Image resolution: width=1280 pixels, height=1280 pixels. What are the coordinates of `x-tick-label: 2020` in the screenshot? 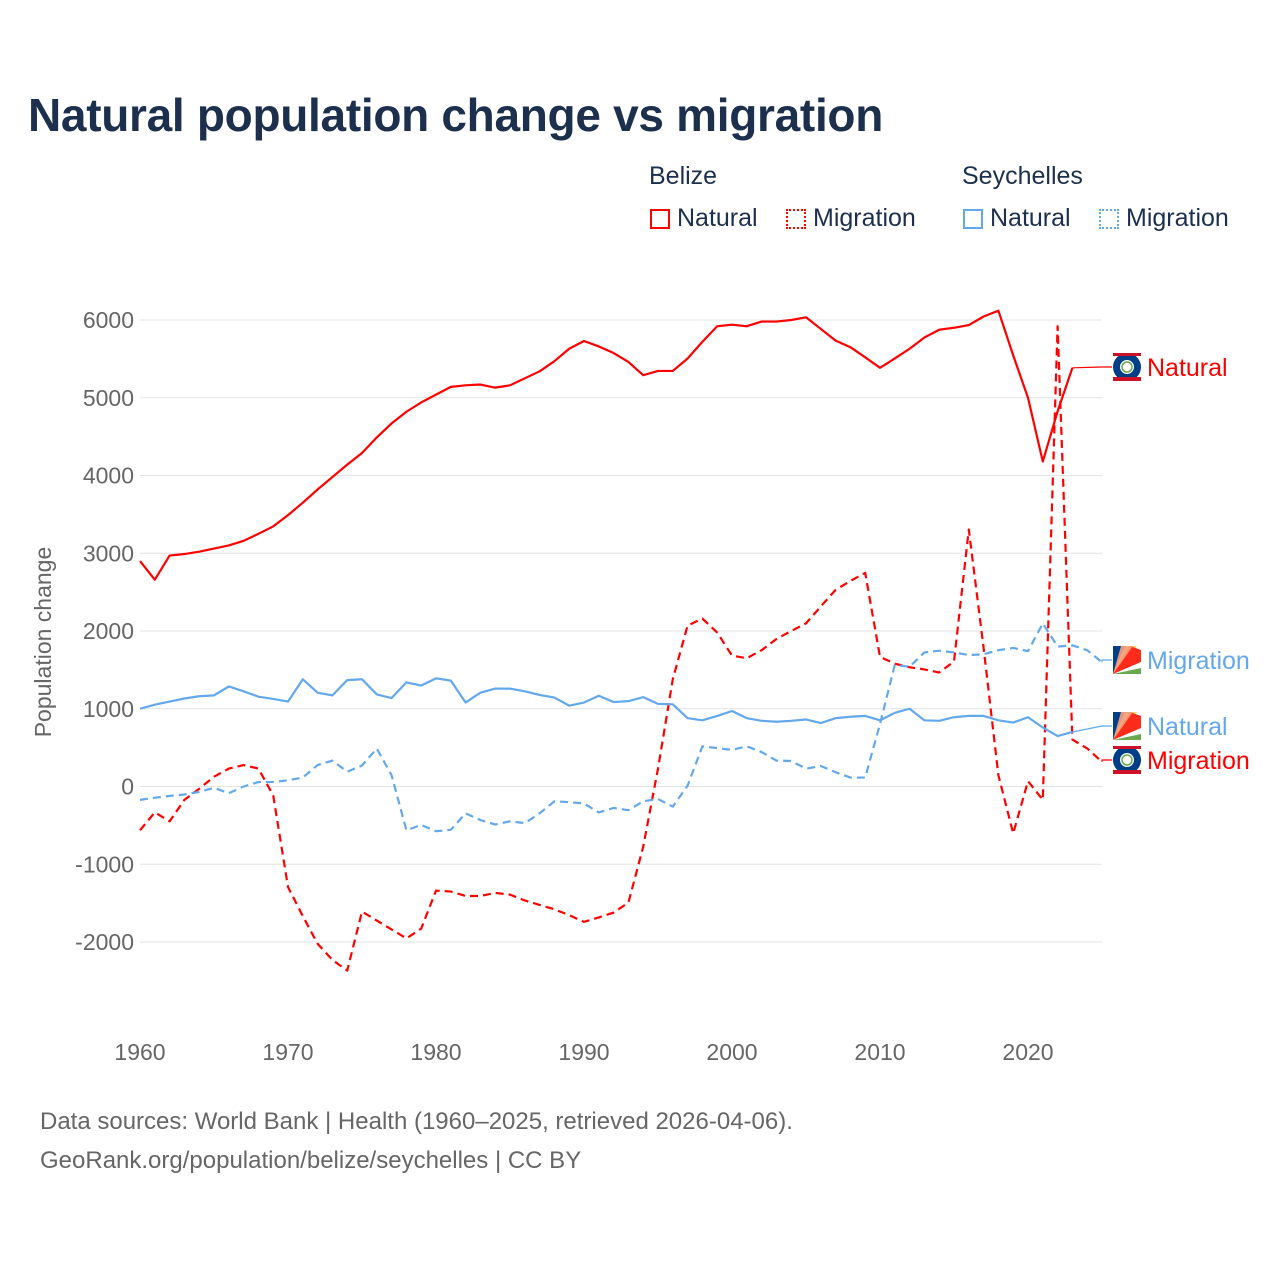 It's located at (1027, 1052).